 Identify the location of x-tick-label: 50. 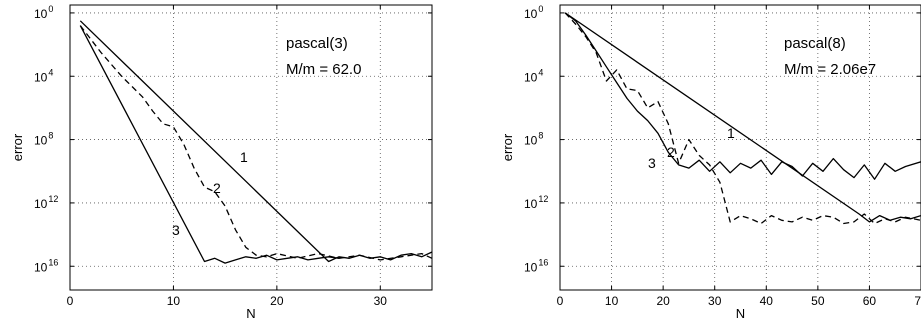
(818, 301).